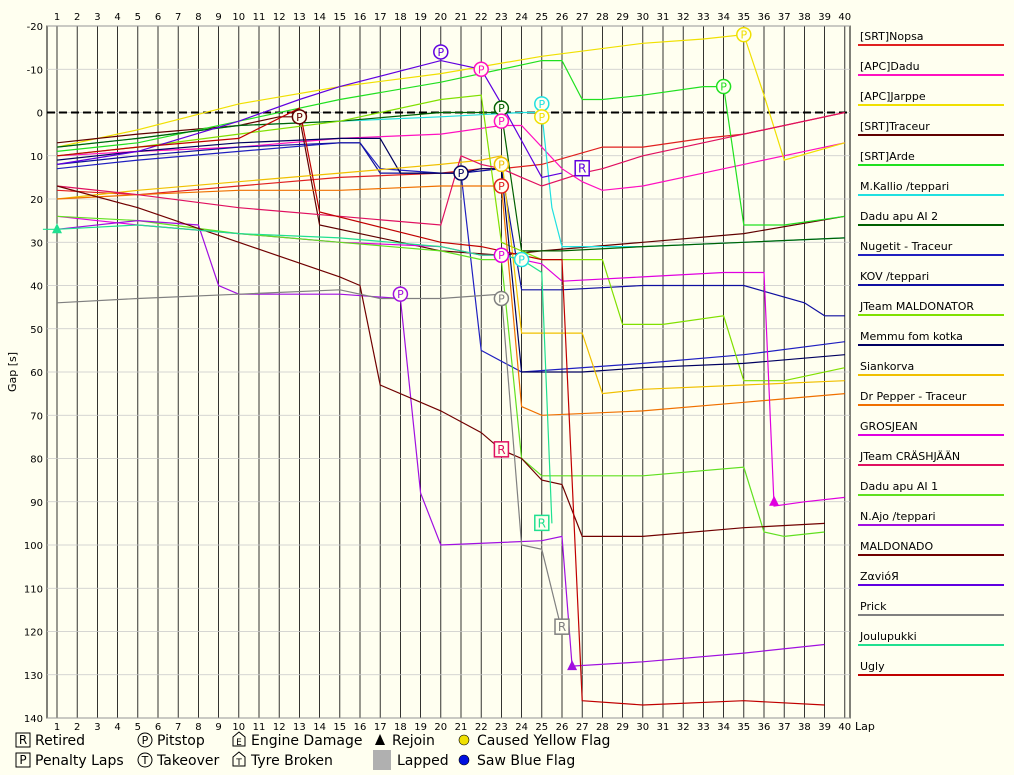 This screenshot has height=775, width=1014. What do you see at coordinates (804, 727) in the screenshot?
I see `bottom-lap-label: 38` at bounding box center [804, 727].